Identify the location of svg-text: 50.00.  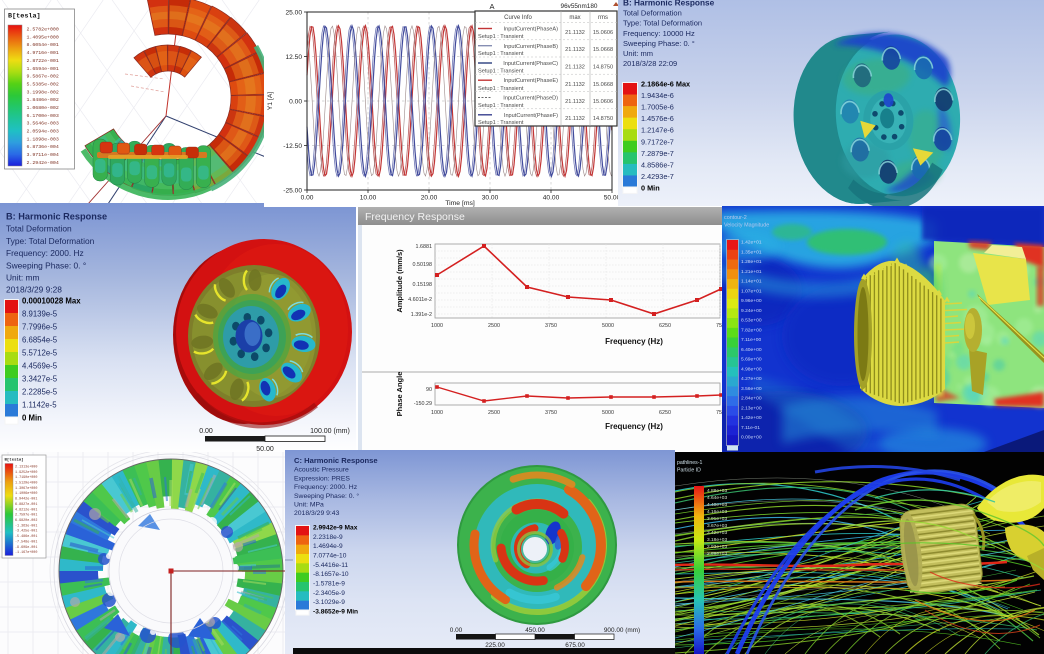
(265, 449).